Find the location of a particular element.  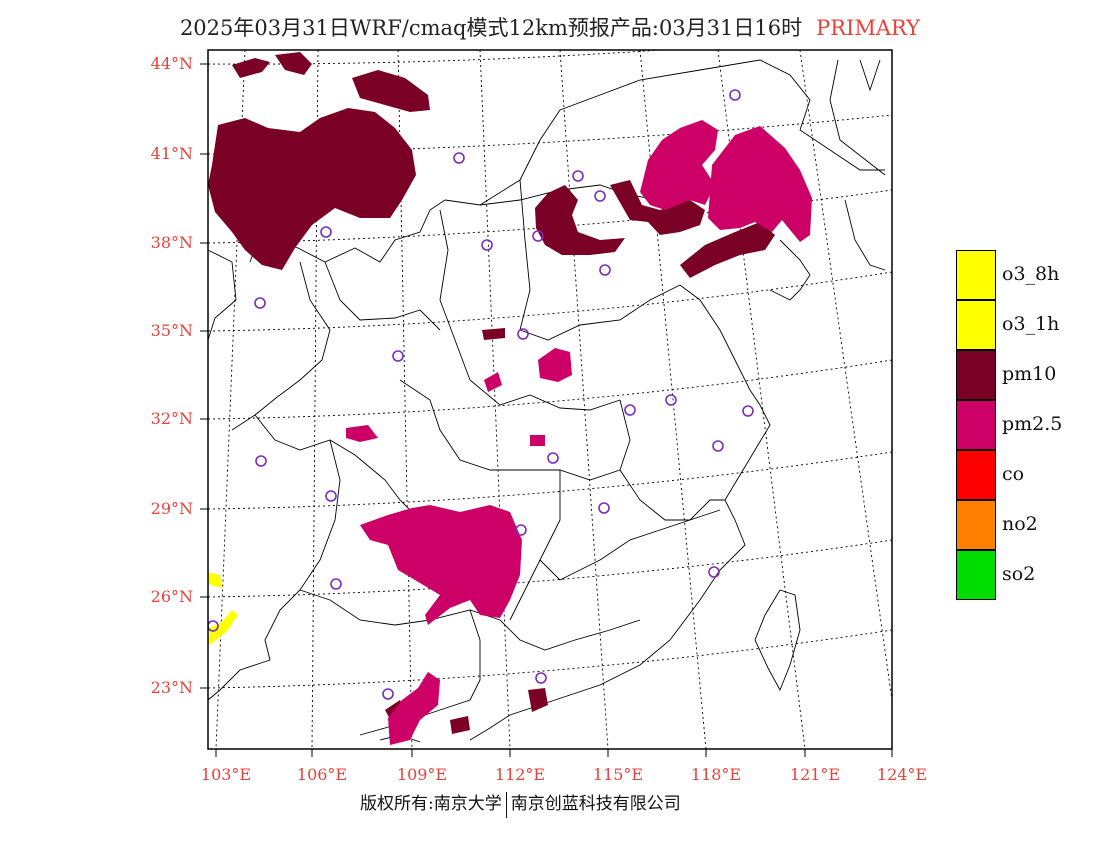

lat-label-41: 41°N is located at coordinates (171, 153).